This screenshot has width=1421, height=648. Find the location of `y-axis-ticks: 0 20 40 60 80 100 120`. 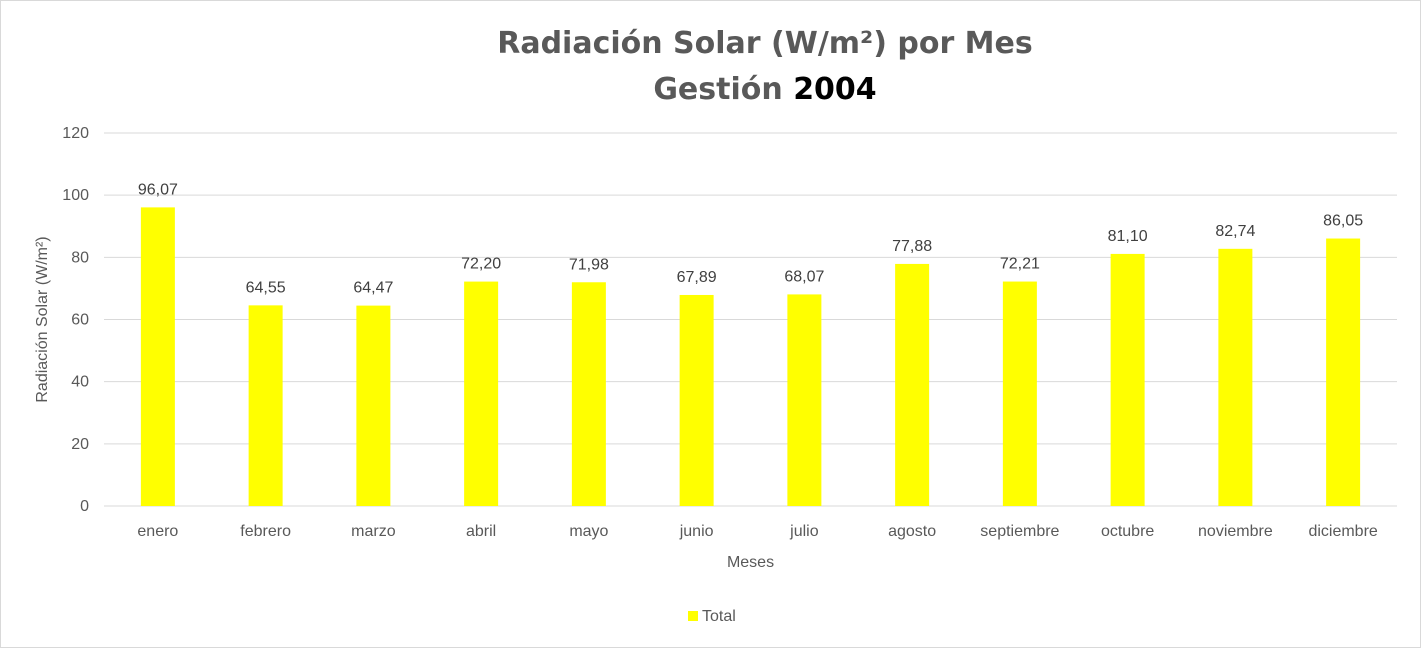

y-axis-ticks: 0 20 40 60 80 100 120 is located at coordinates (75, 320).